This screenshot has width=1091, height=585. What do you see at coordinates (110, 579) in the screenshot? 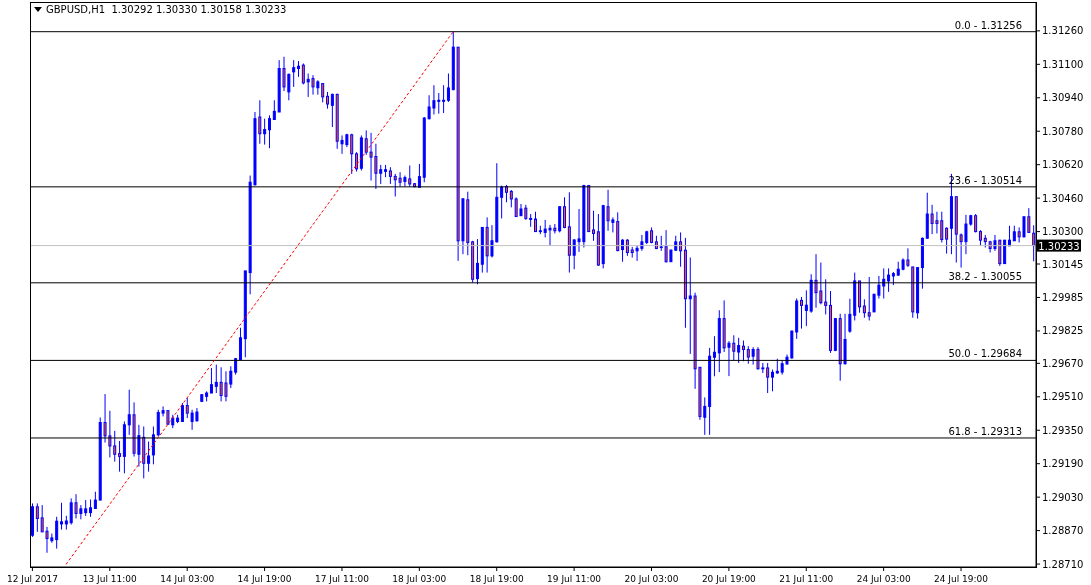
I see `x-tick-label: 13 Jul 11:00` at bounding box center [110, 579].